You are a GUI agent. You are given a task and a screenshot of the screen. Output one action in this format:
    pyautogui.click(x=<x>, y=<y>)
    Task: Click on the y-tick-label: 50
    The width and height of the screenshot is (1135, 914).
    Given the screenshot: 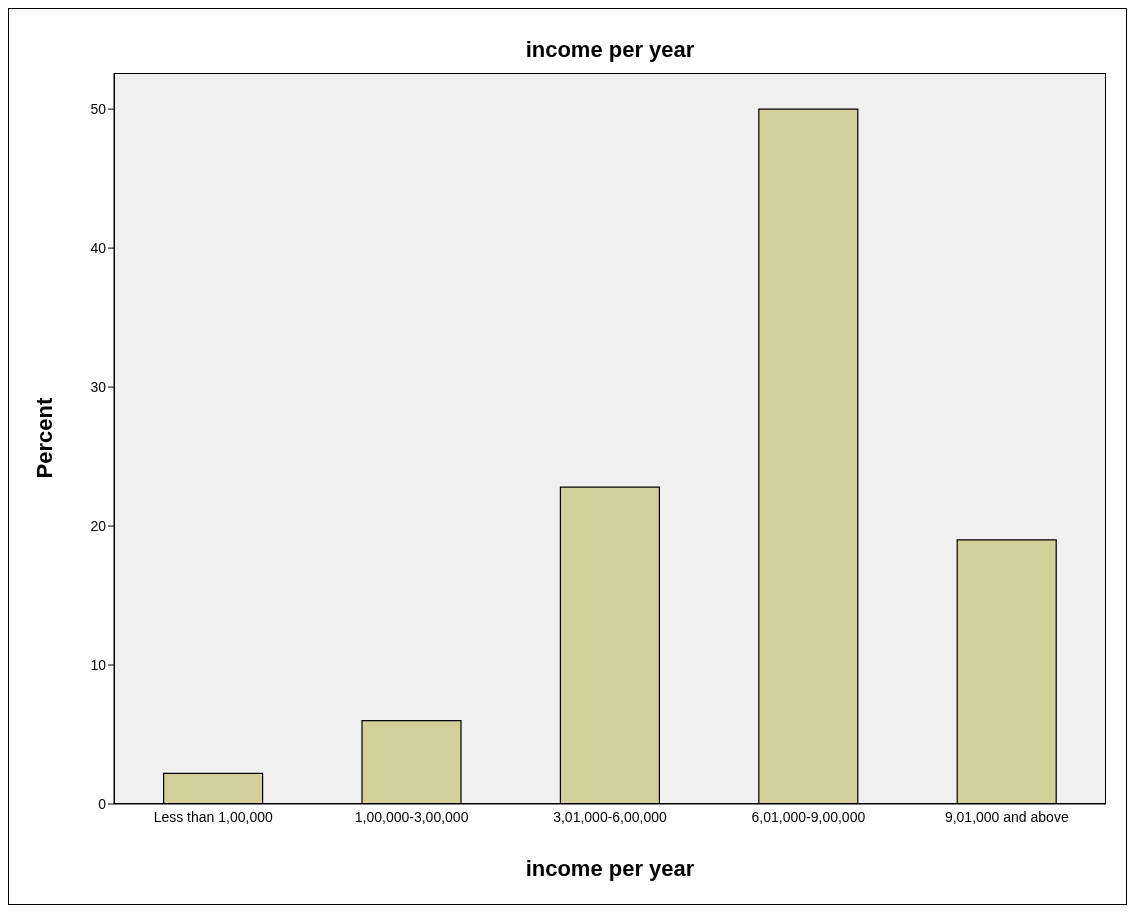 What is the action you would take?
    pyautogui.click(x=98, y=109)
    